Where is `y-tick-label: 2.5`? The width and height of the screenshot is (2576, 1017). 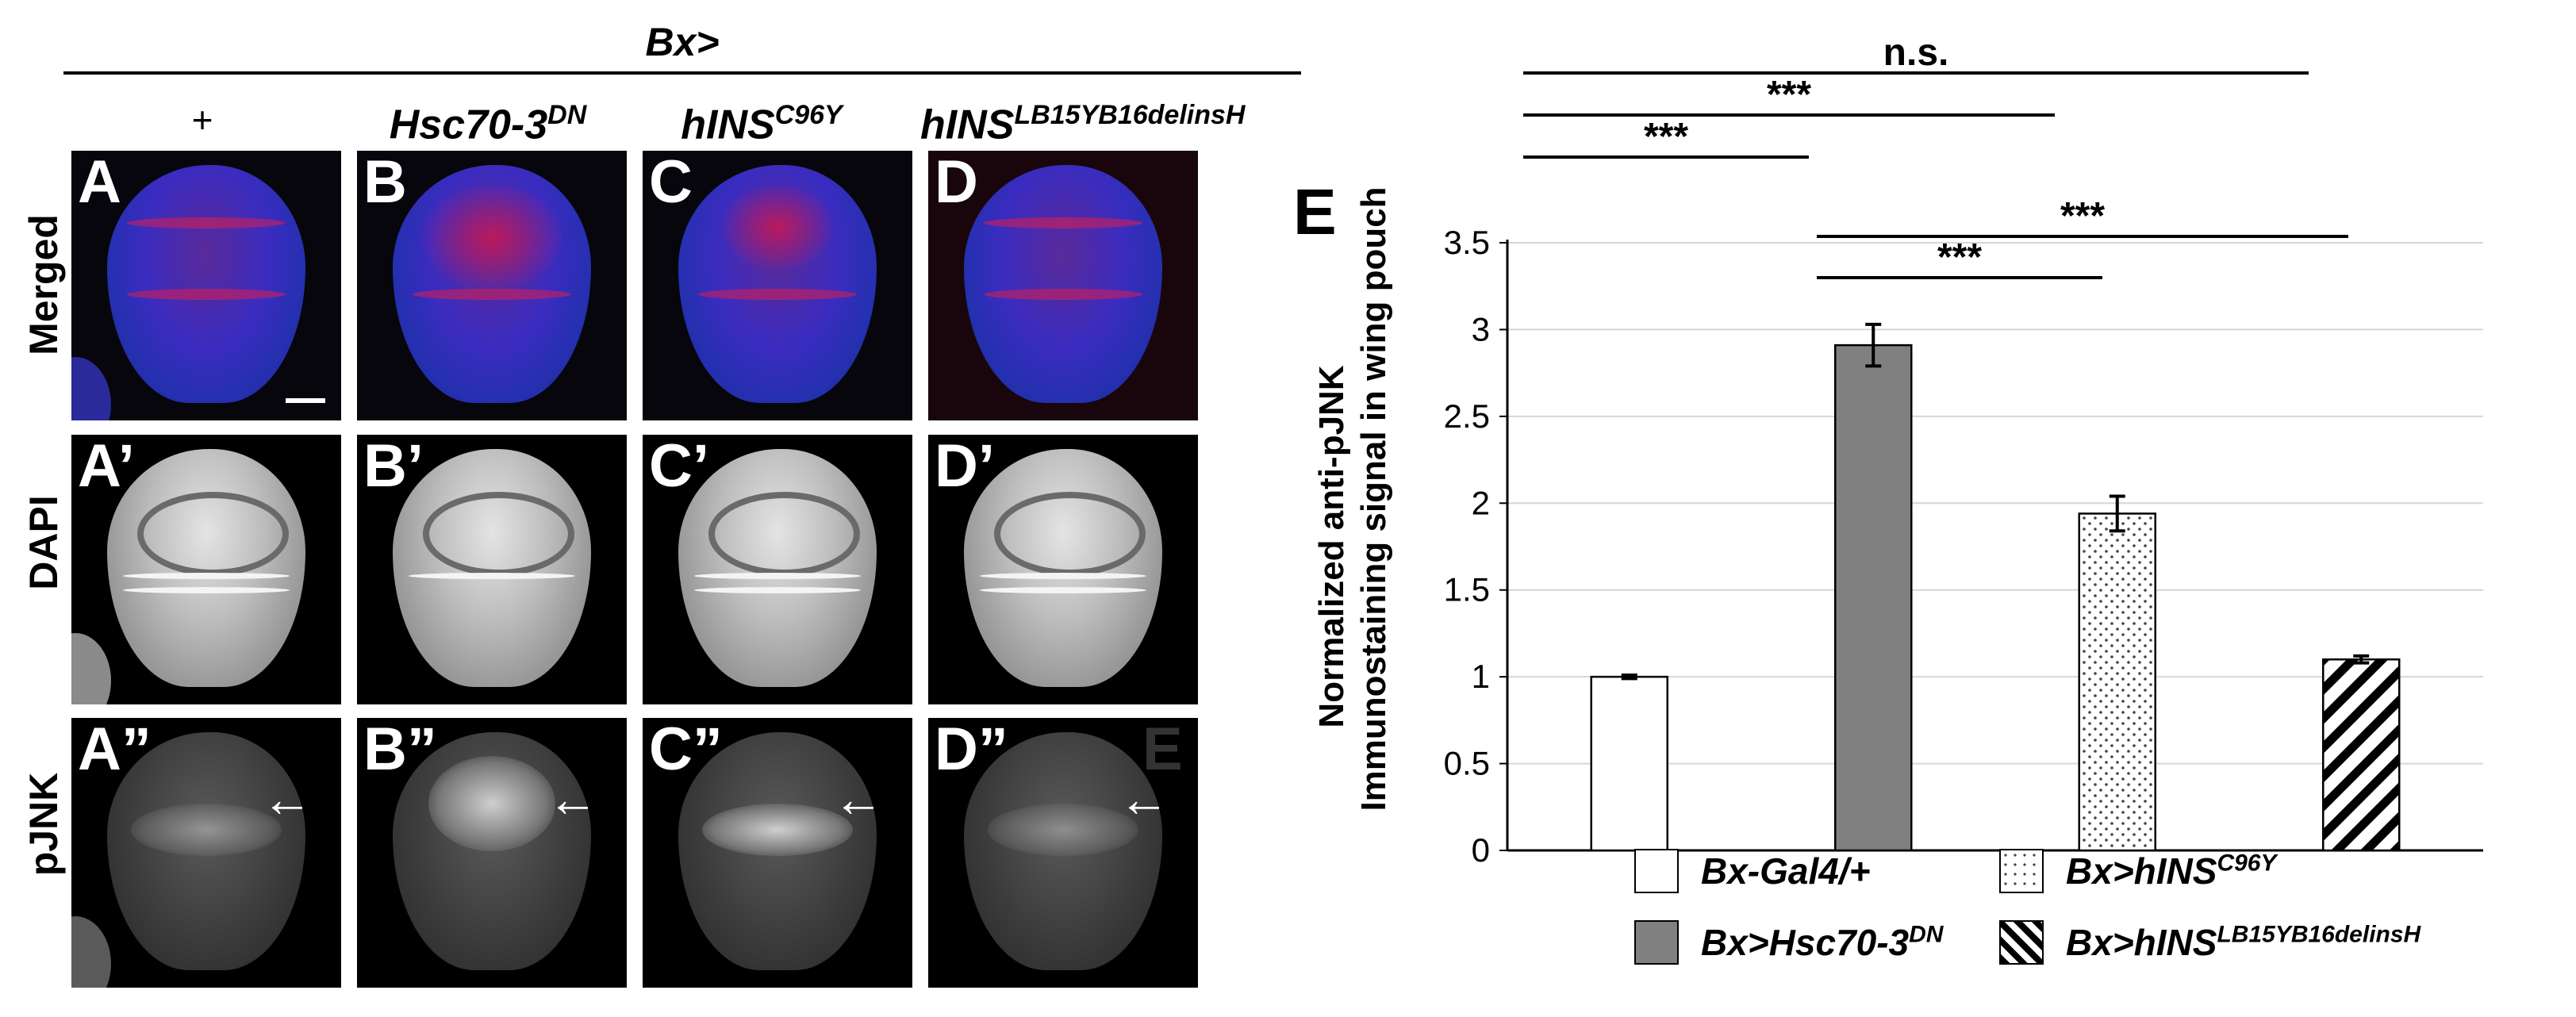
y-tick-label: 2.5 is located at coordinates (1467, 416).